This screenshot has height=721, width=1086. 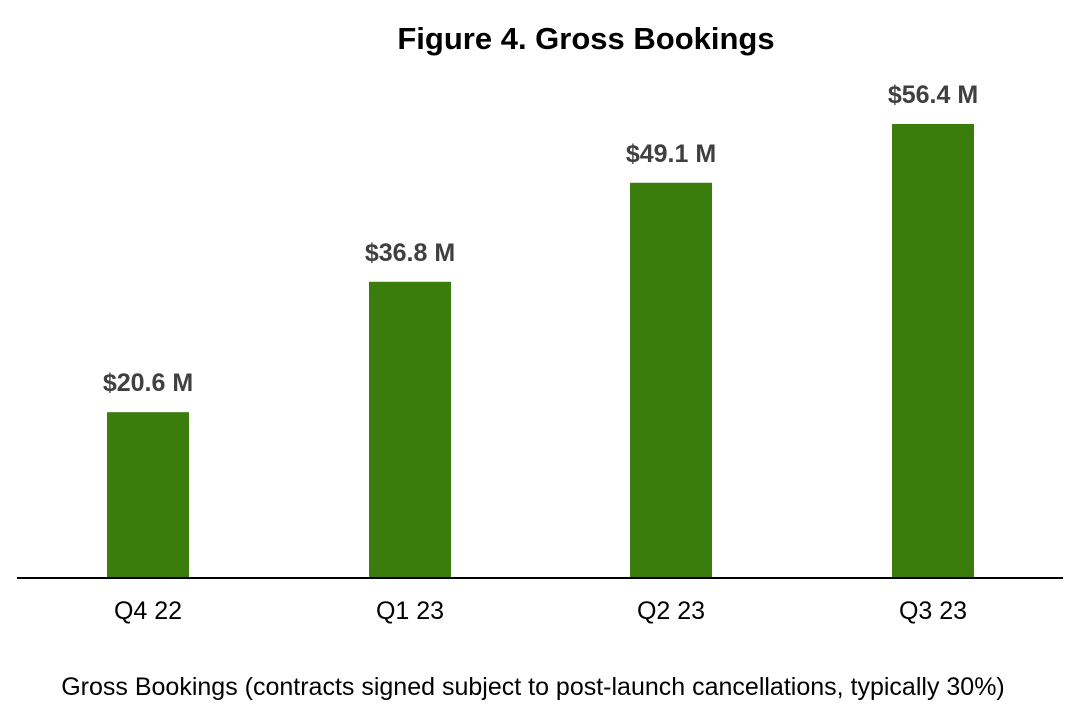 I want to click on x-tick-label: Q1 23, so click(x=410, y=611).